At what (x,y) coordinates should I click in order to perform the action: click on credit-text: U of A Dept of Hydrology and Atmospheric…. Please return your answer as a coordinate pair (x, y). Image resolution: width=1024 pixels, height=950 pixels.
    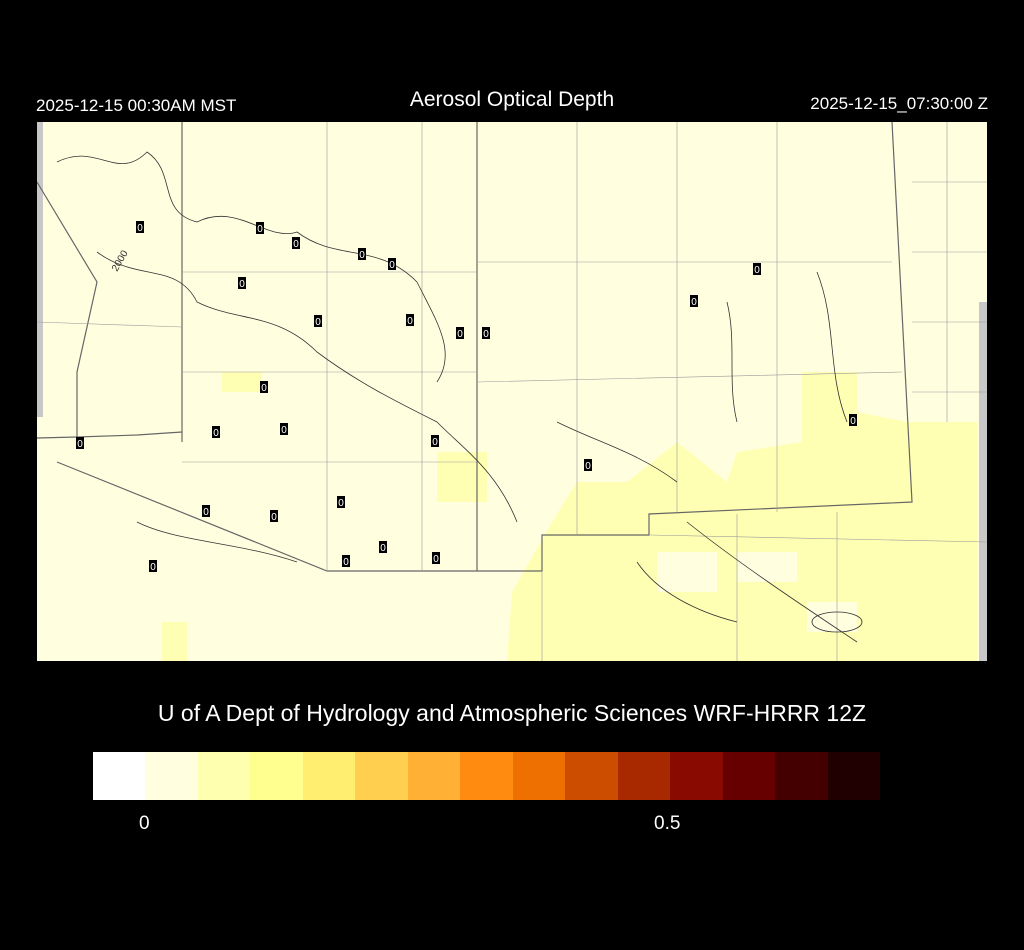
    Looking at the image, I should click on (512, 713).